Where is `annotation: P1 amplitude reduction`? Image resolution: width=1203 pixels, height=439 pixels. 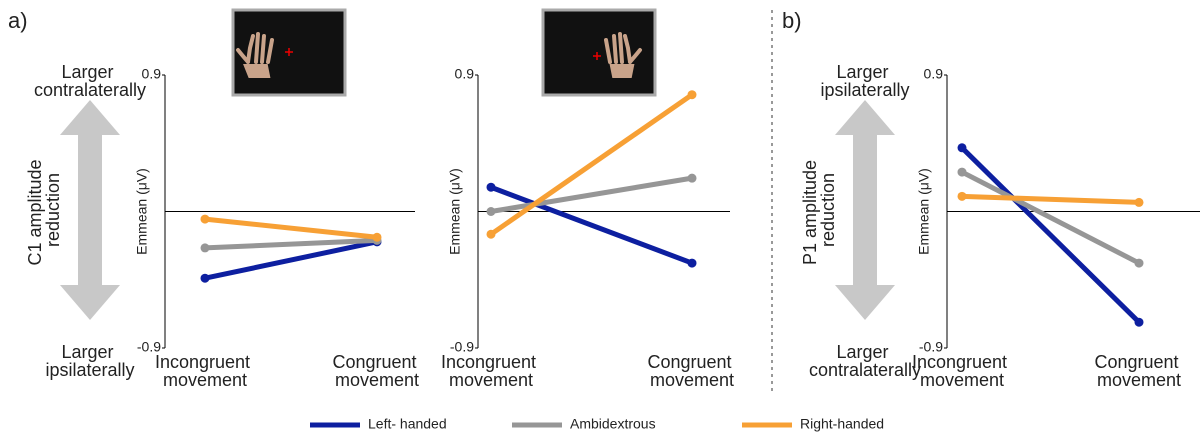 annotation: P1 amplitude reduction is located at coordinates (819, 210).